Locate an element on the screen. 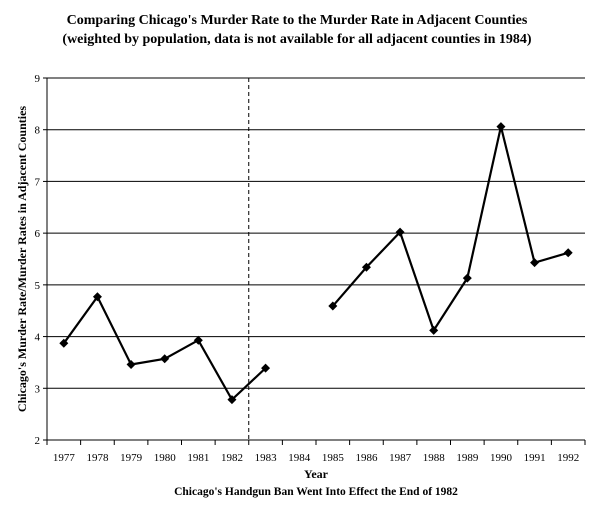  x-tick-label: 1987 is located at coordinates (400, 458).